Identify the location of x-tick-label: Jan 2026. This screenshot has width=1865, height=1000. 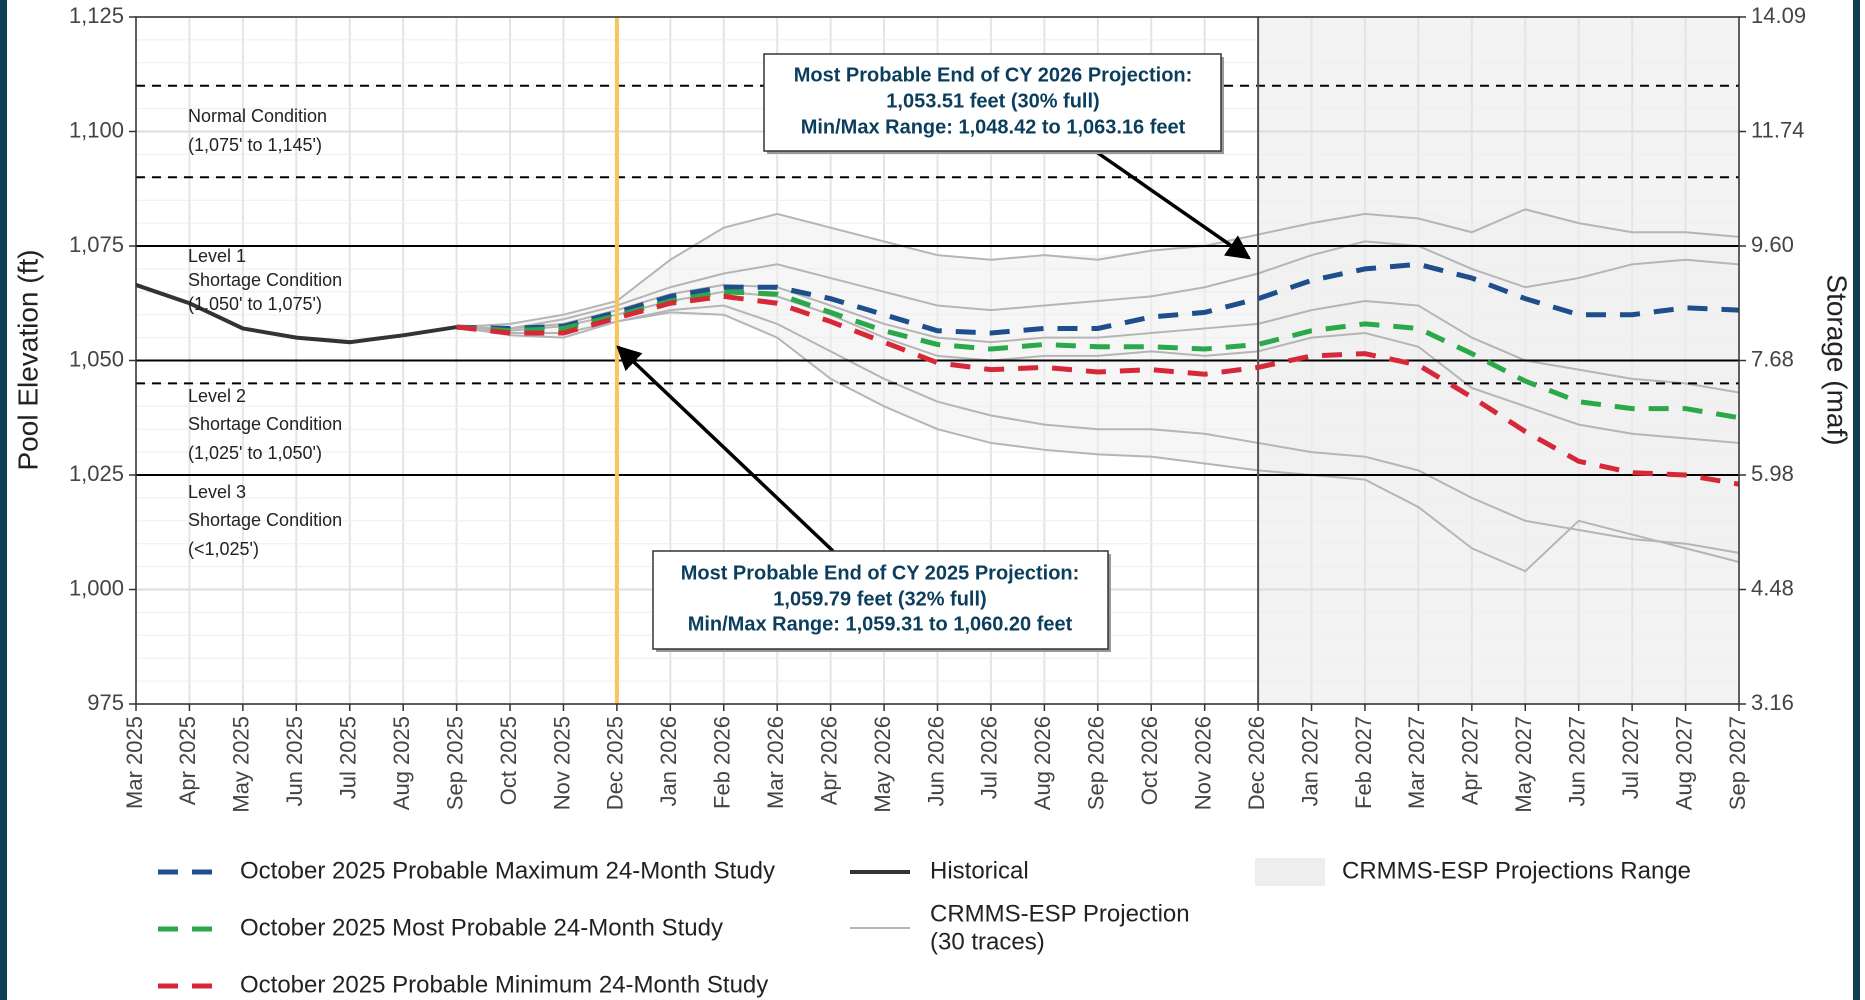
(668, 761).